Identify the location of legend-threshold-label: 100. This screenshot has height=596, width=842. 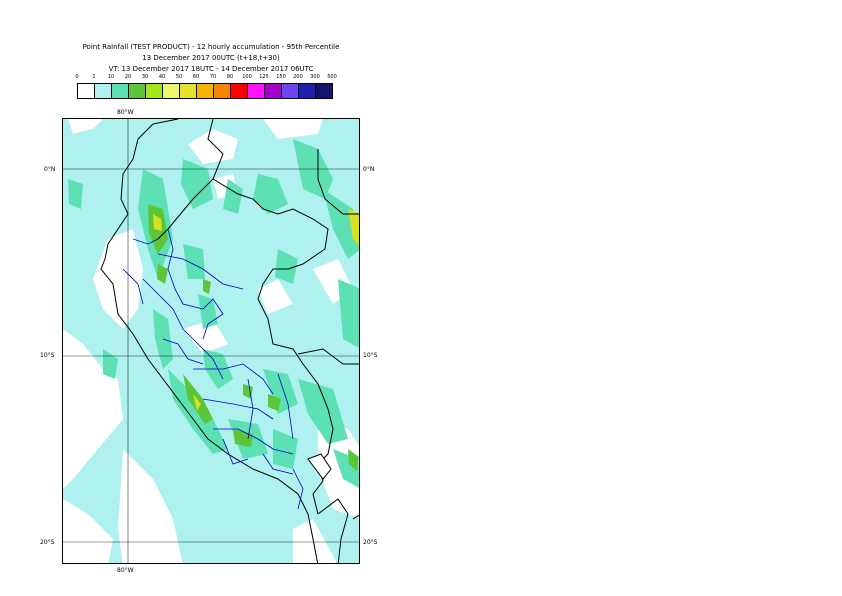
(247, 77).